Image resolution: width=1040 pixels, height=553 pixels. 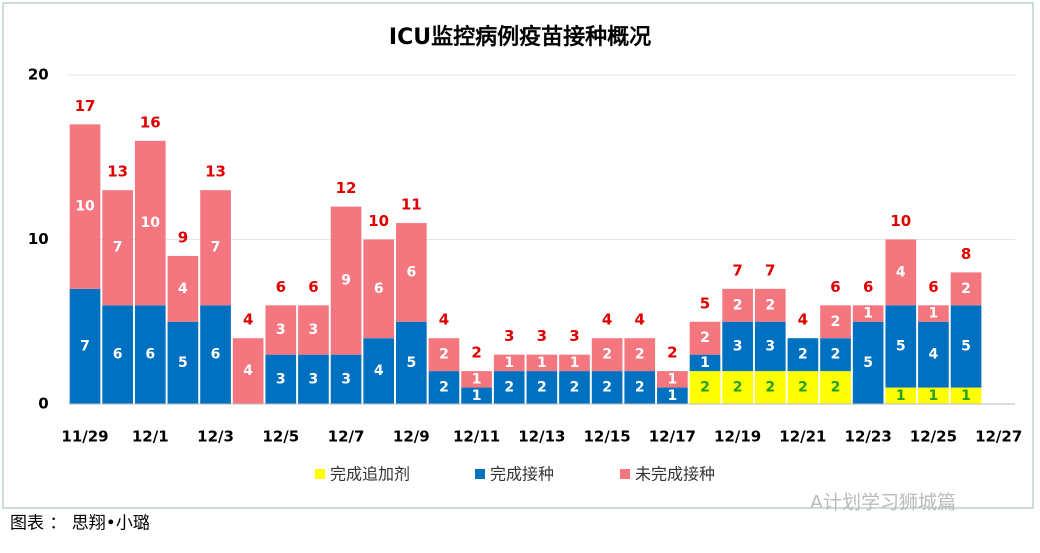 I want to click on total-label: 17, so click(x=85, y=106).